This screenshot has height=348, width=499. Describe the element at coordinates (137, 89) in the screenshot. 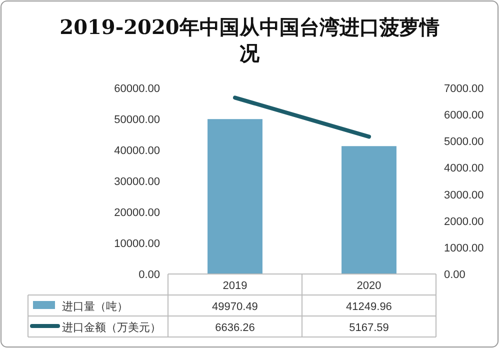

I see `y-tick-label: 60000.00` at that location.